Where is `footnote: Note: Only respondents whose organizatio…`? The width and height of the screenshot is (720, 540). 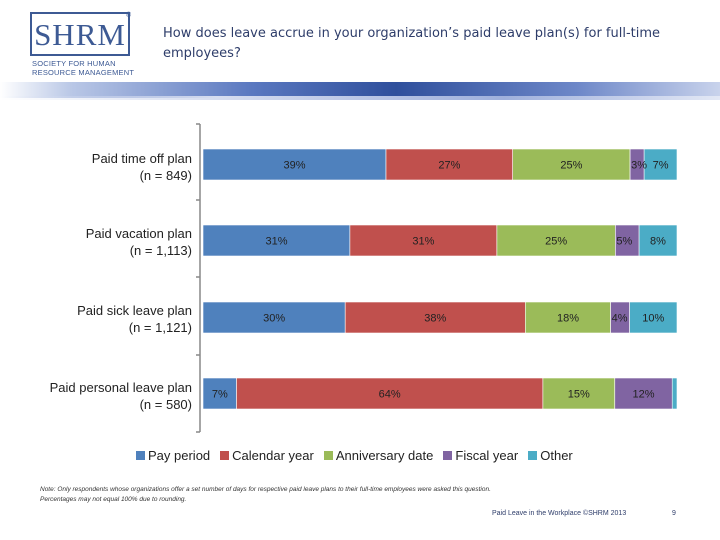 footnote: Note: Only respondents whose organizatio… is located at coordinates (340, 495).